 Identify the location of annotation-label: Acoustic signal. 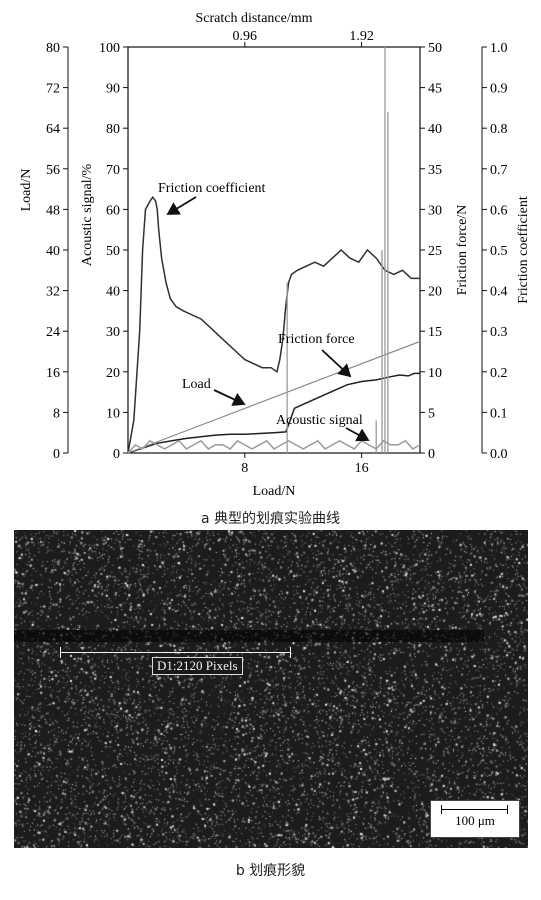
(319, 420).